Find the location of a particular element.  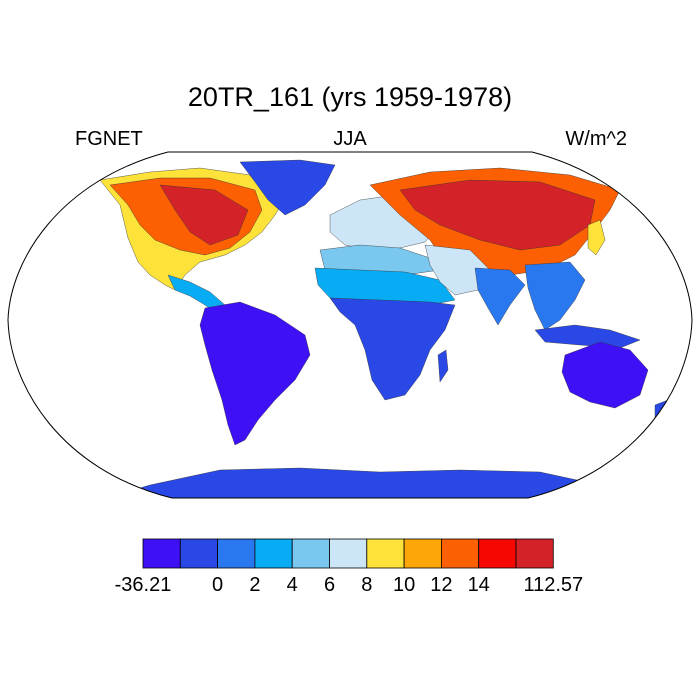

colorbar-label: 14 is located at coordinates (478, 585).